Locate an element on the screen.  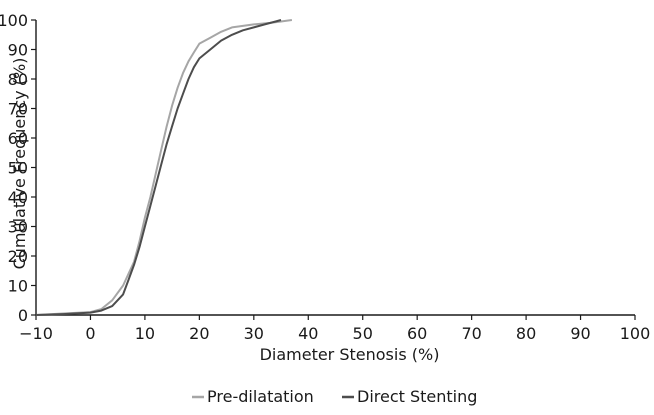
x-tick-label: 90 is located at coordinates (580, 333).